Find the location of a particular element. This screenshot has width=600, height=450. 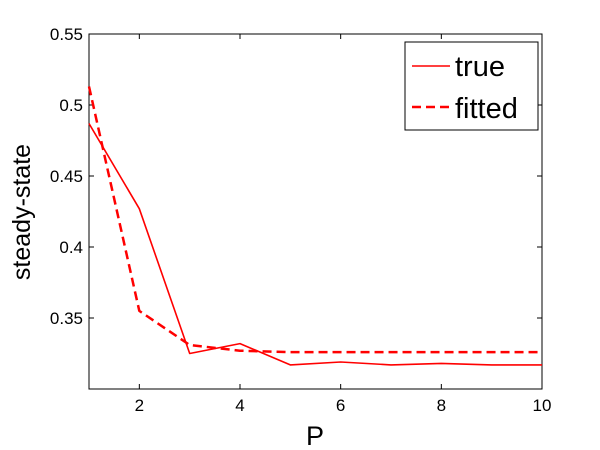

y-tick-label: 0.55 is located at coordinates (66, 34).